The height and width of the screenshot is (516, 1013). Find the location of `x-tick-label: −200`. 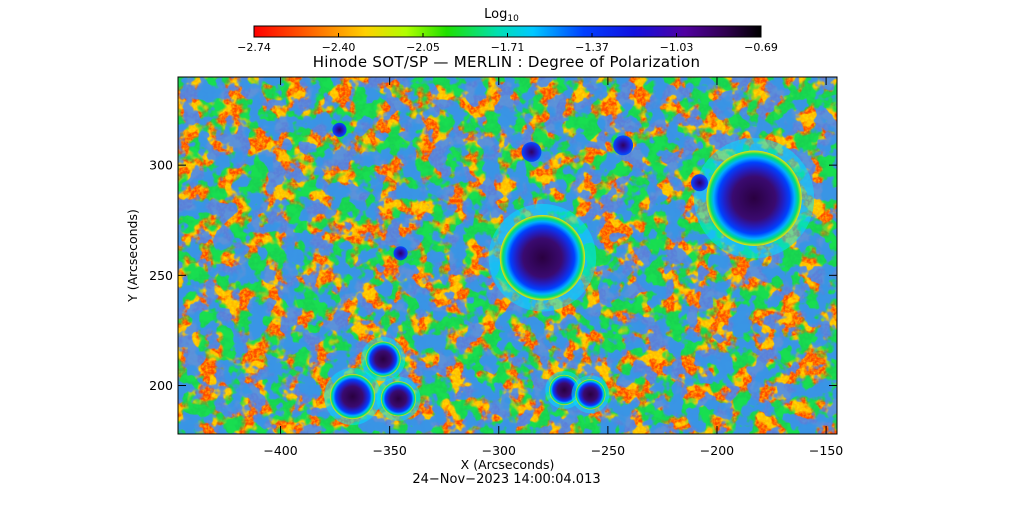

x-tick-label: −200 is located at coordinates (717, 450).